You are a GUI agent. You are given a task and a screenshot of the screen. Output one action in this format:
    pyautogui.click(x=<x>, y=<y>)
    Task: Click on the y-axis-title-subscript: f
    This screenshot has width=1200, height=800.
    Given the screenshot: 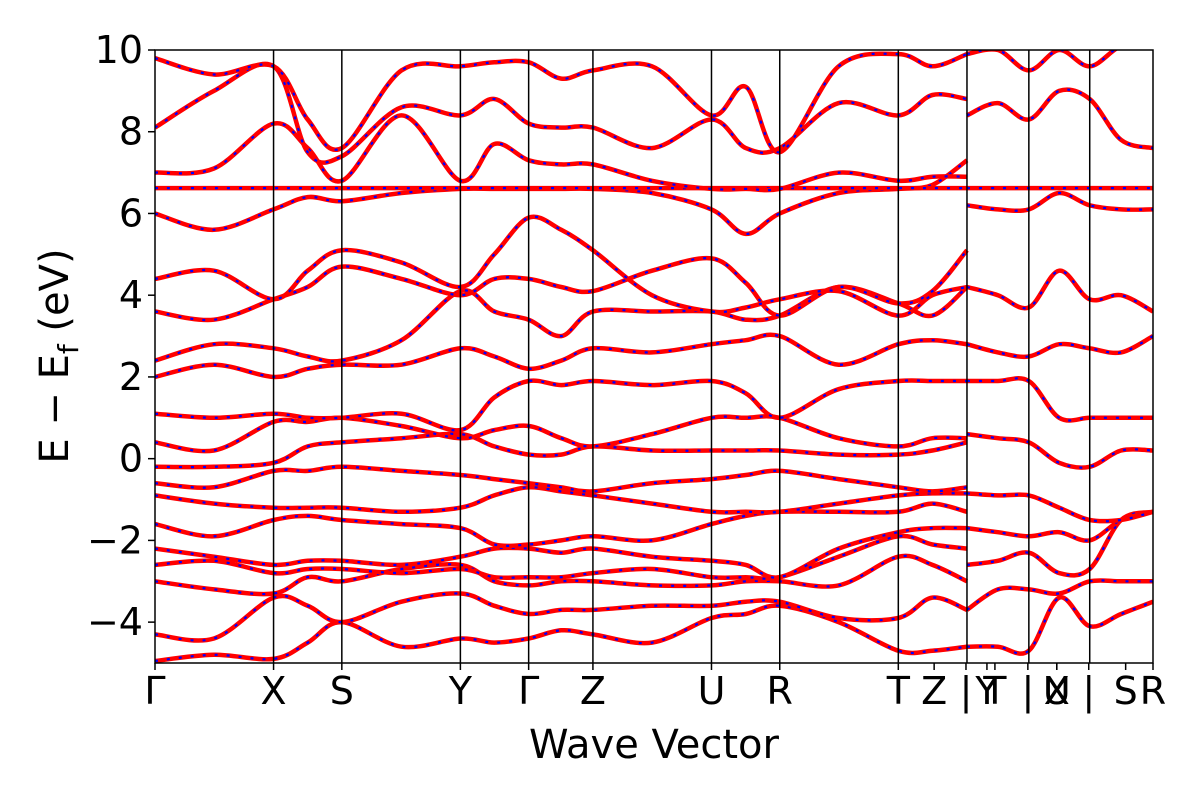 What is the action you would take?
    pyautogui.click(x=68, y=348)
    